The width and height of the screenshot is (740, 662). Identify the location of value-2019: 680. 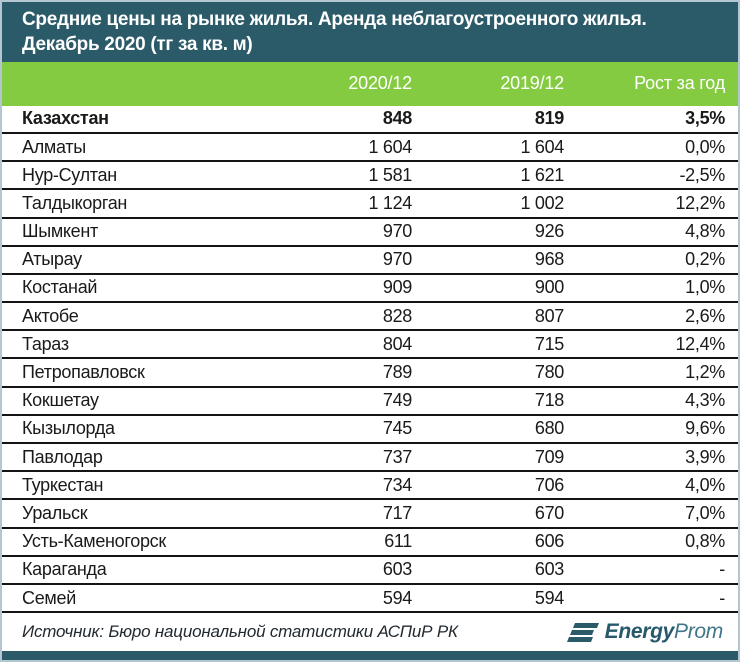
(549, 428).